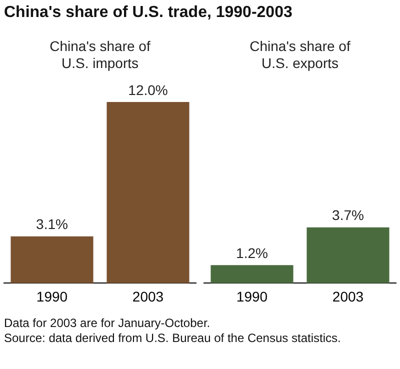 The height and width of the screenshot is (369, 400). I want to click on chart-title: China's share of U.S. trade, 1990-2003, so click(148, 13).